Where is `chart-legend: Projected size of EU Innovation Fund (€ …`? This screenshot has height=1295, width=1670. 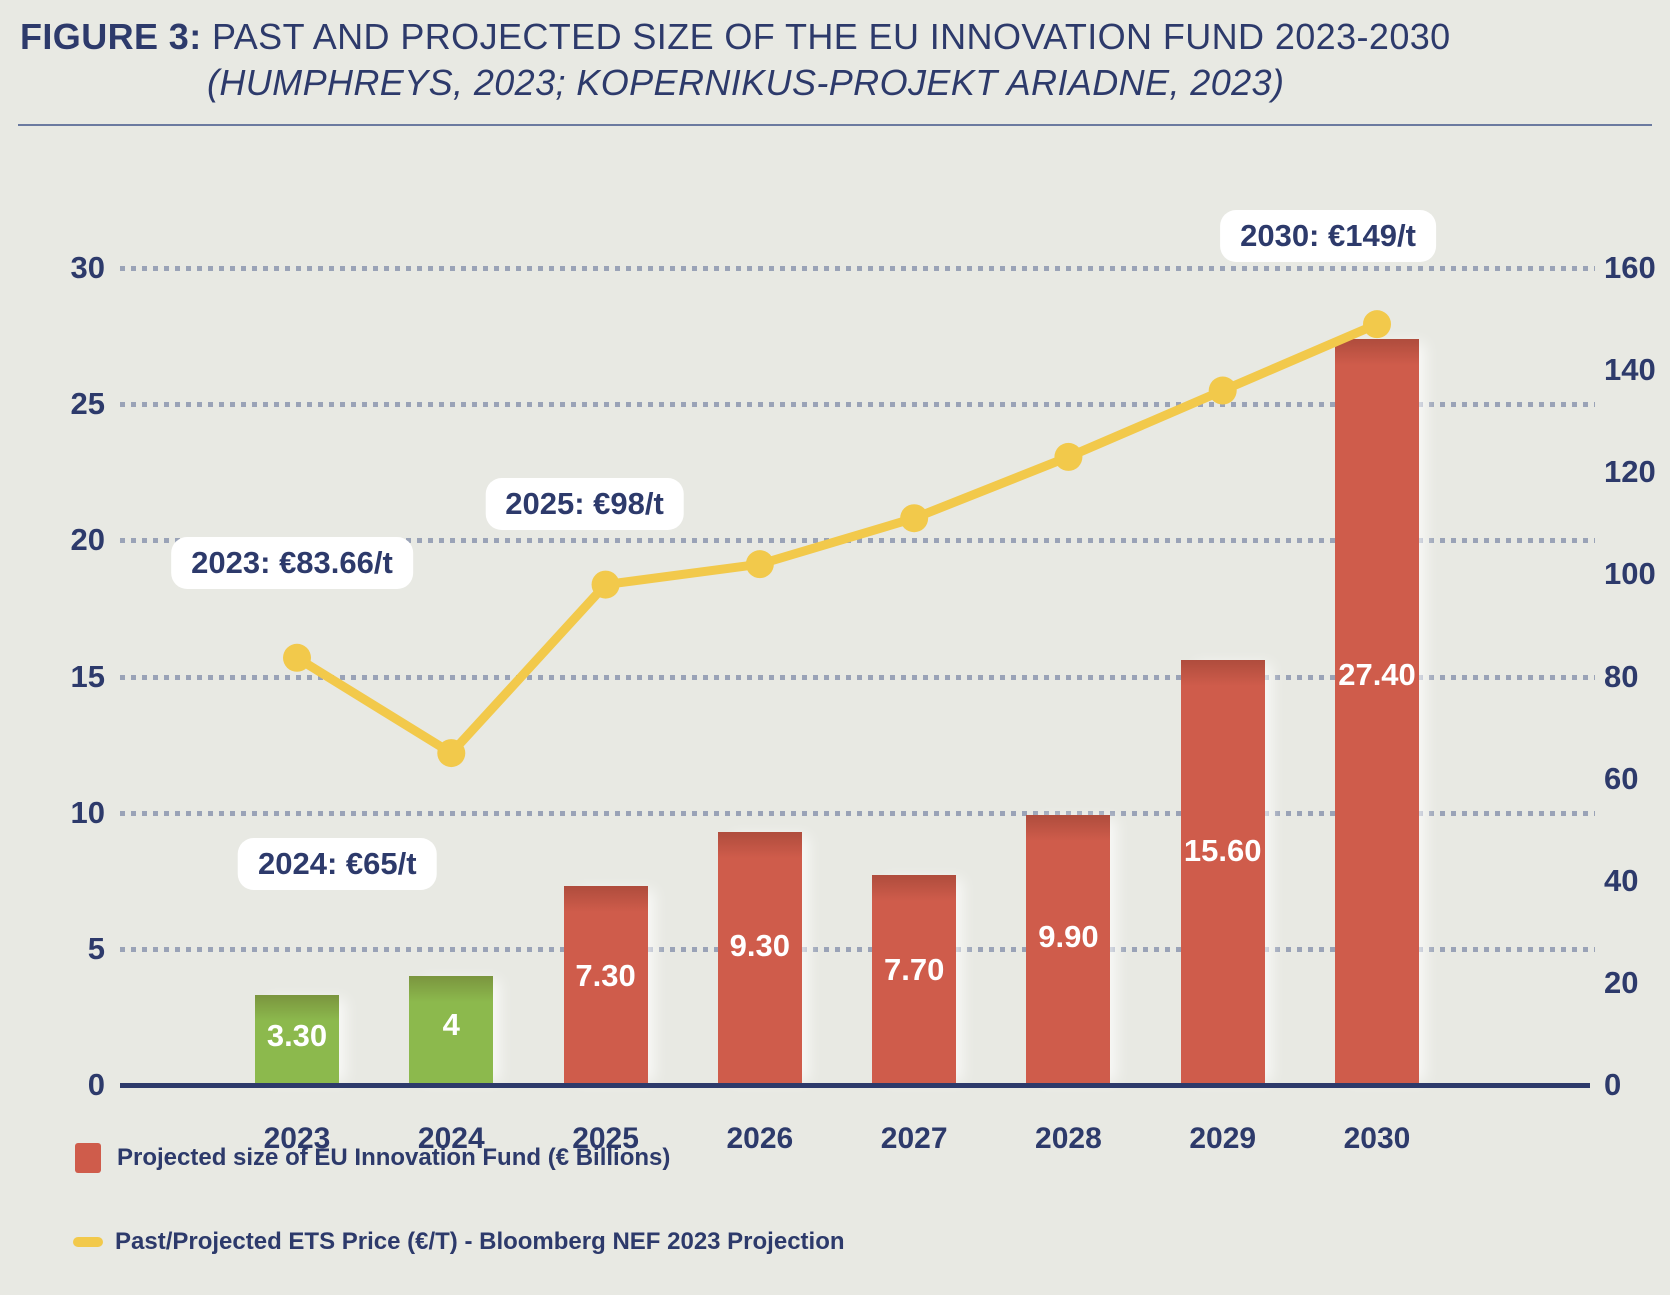 chart-legend: Projected size of EU Innovation Fund (€ … is located at coordinates (459, 1216).